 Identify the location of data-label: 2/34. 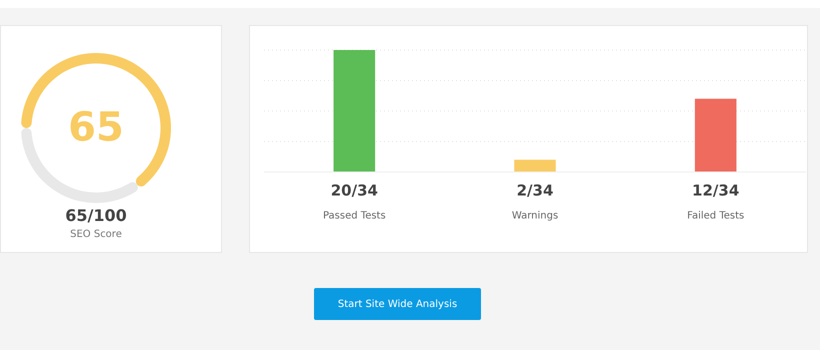
(535, 190).